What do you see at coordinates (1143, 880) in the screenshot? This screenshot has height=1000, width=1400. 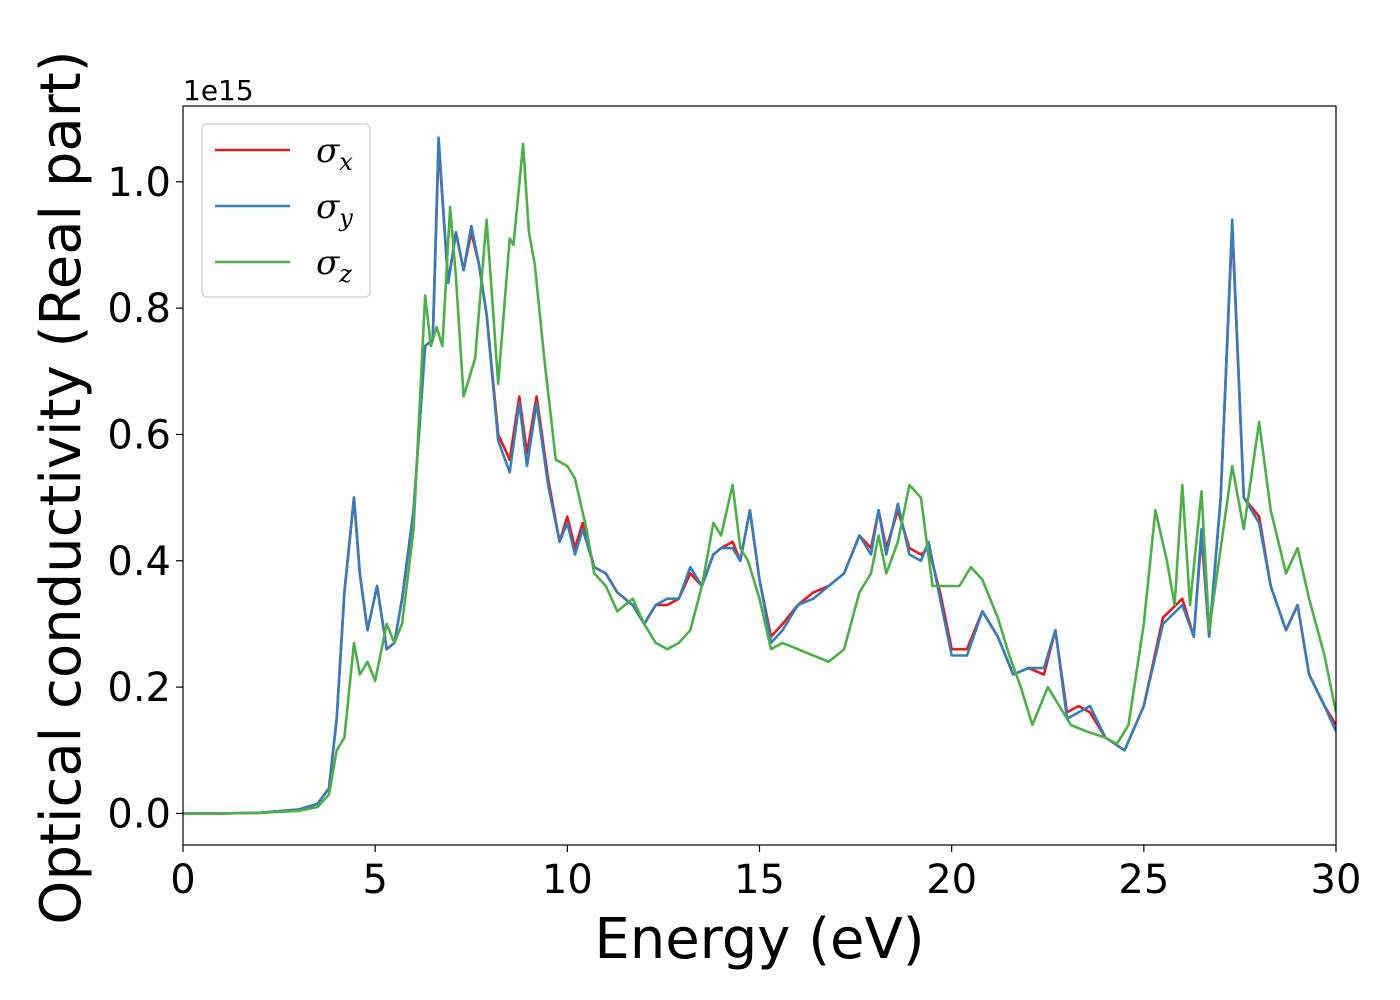 I see `x-tick-label: 25` at bounding box center [1143, 880].